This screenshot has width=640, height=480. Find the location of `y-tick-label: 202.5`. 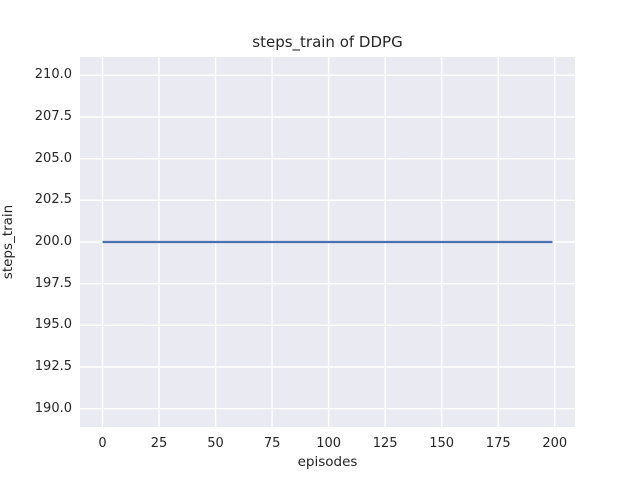

y-tick-label: 202.5 is located at coordinates (53, 200).